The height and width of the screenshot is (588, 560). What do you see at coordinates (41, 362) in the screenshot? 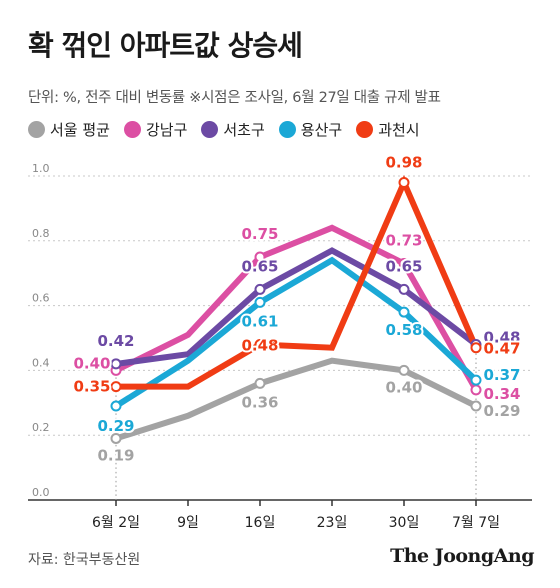
I see `y-tick-label: 0.4` at bounding box center [41, 362].